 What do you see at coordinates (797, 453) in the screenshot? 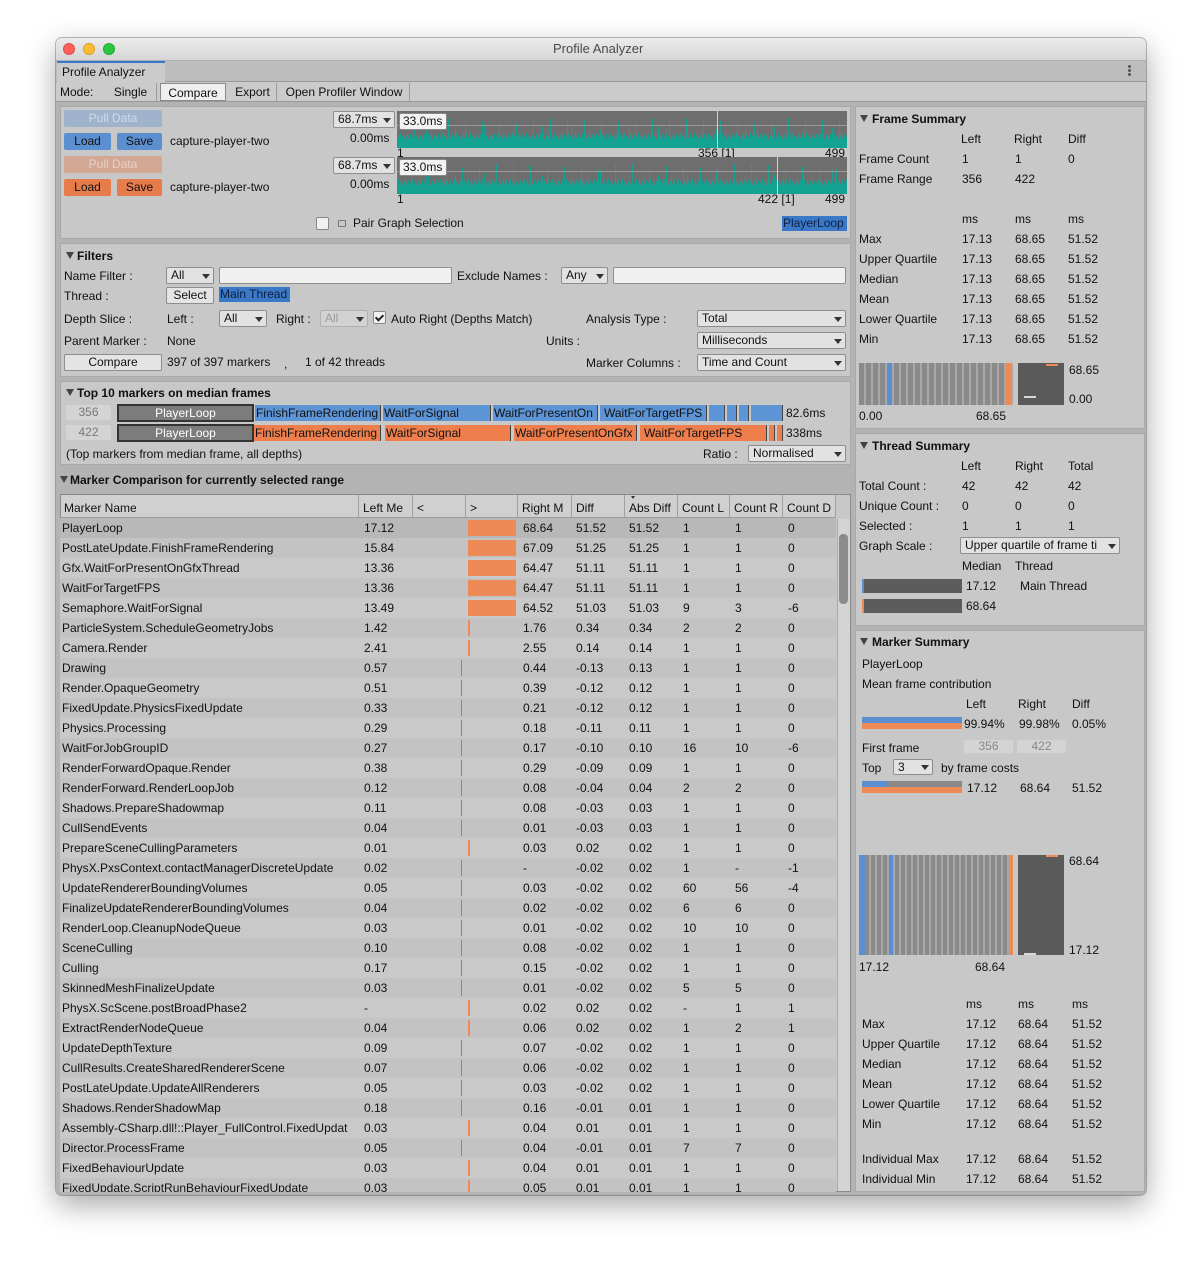
I see `ratio-dropdown: Normalised` at bounding box center [797, 453].